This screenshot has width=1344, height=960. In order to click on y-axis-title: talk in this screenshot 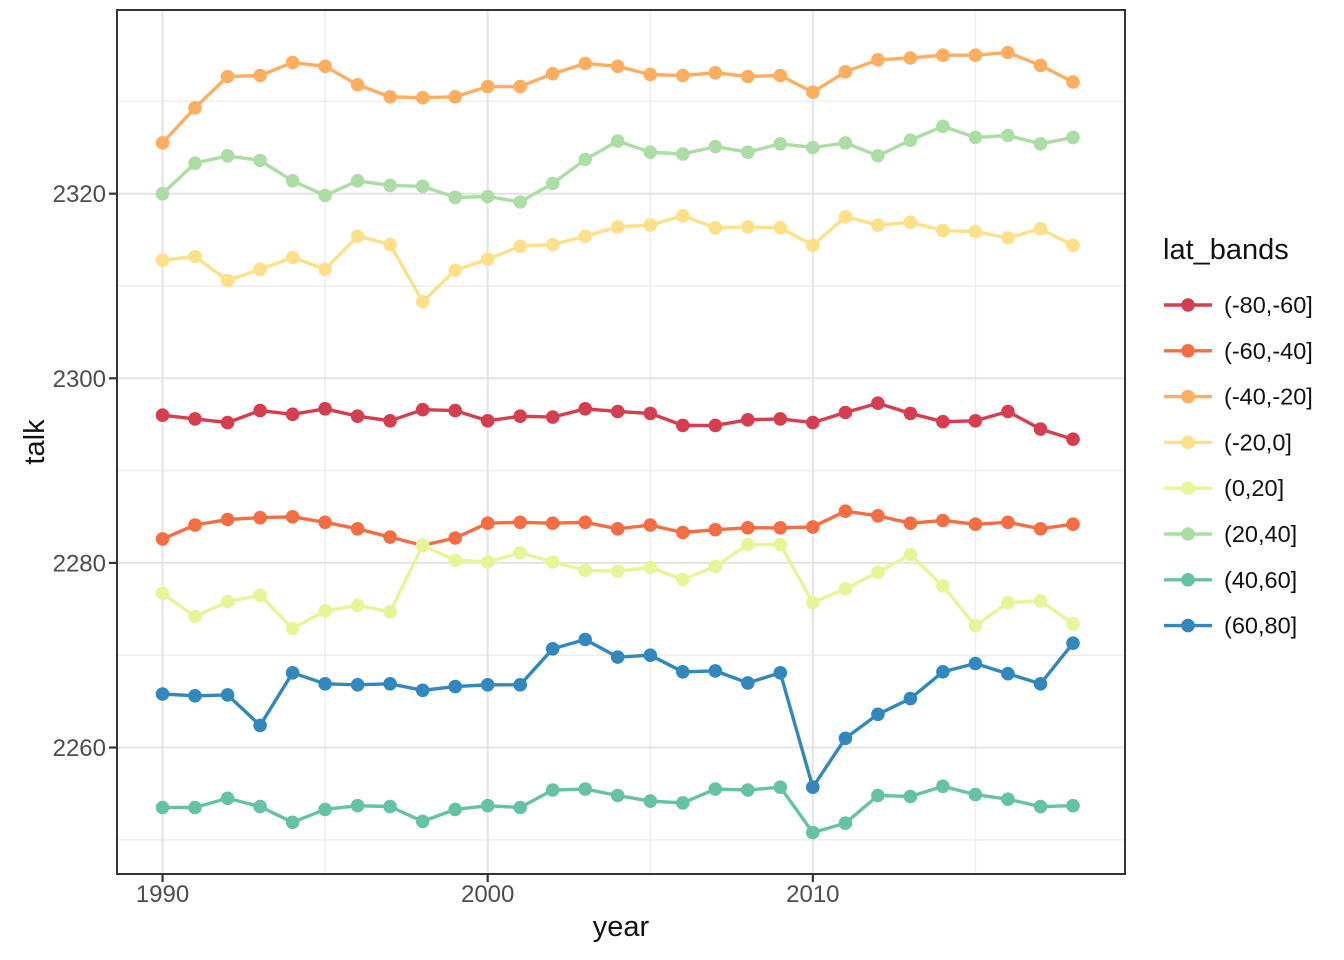, I will do `click(35, 442)`.